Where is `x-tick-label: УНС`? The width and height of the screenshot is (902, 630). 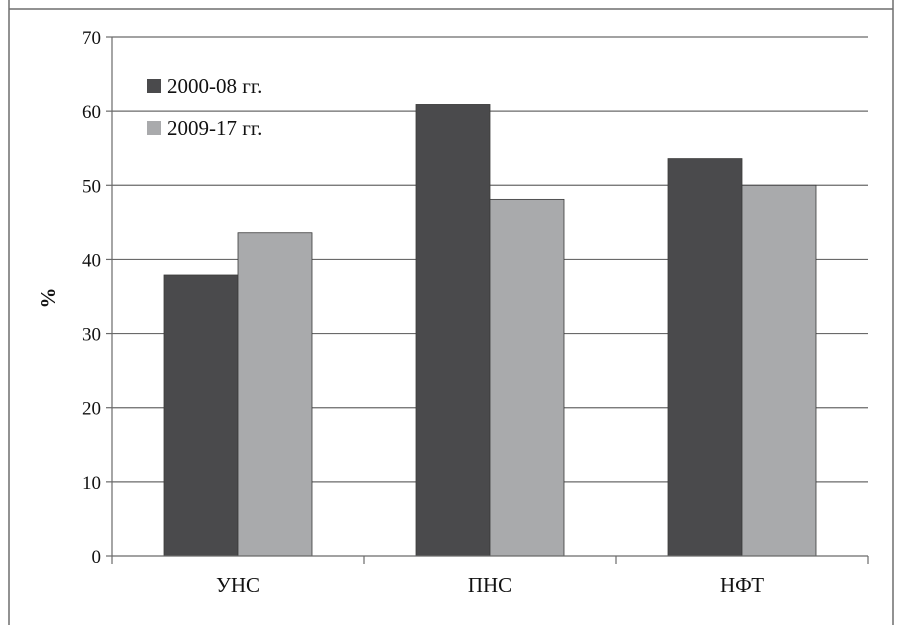 x-tick-label: УНС is located at coordinates (238, 585).